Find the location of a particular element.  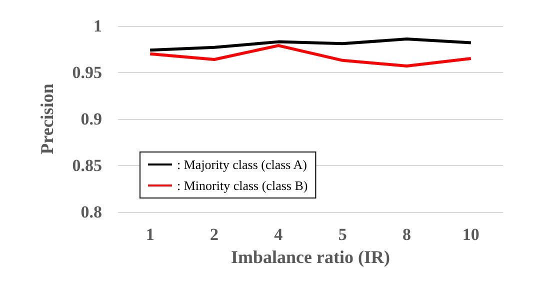

x-tick-label: 10 is located at coordinates (471, 234).